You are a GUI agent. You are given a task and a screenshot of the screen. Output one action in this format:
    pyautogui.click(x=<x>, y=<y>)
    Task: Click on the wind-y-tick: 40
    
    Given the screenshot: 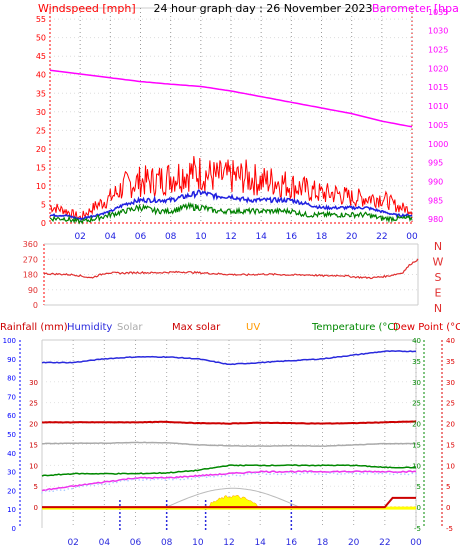 What is the action you would take?
    pyautogui.click(x=41, y=75)
    